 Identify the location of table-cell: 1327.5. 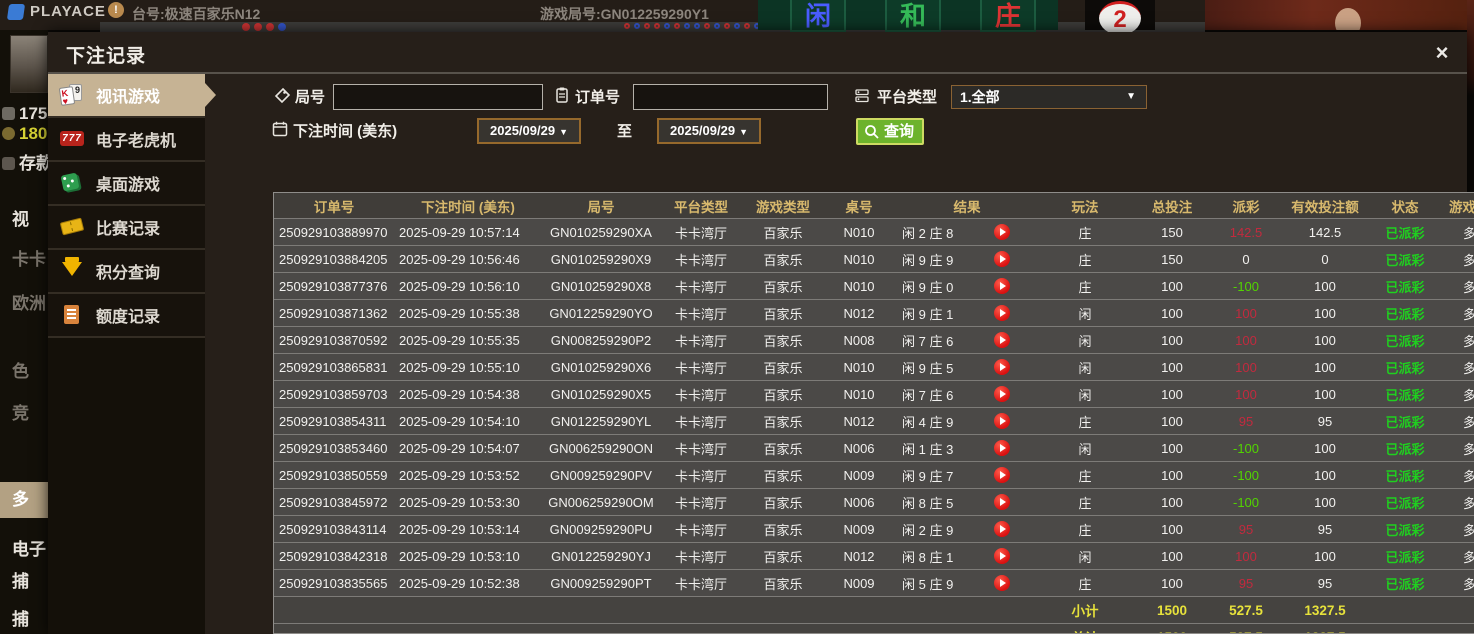
(1325, 632).